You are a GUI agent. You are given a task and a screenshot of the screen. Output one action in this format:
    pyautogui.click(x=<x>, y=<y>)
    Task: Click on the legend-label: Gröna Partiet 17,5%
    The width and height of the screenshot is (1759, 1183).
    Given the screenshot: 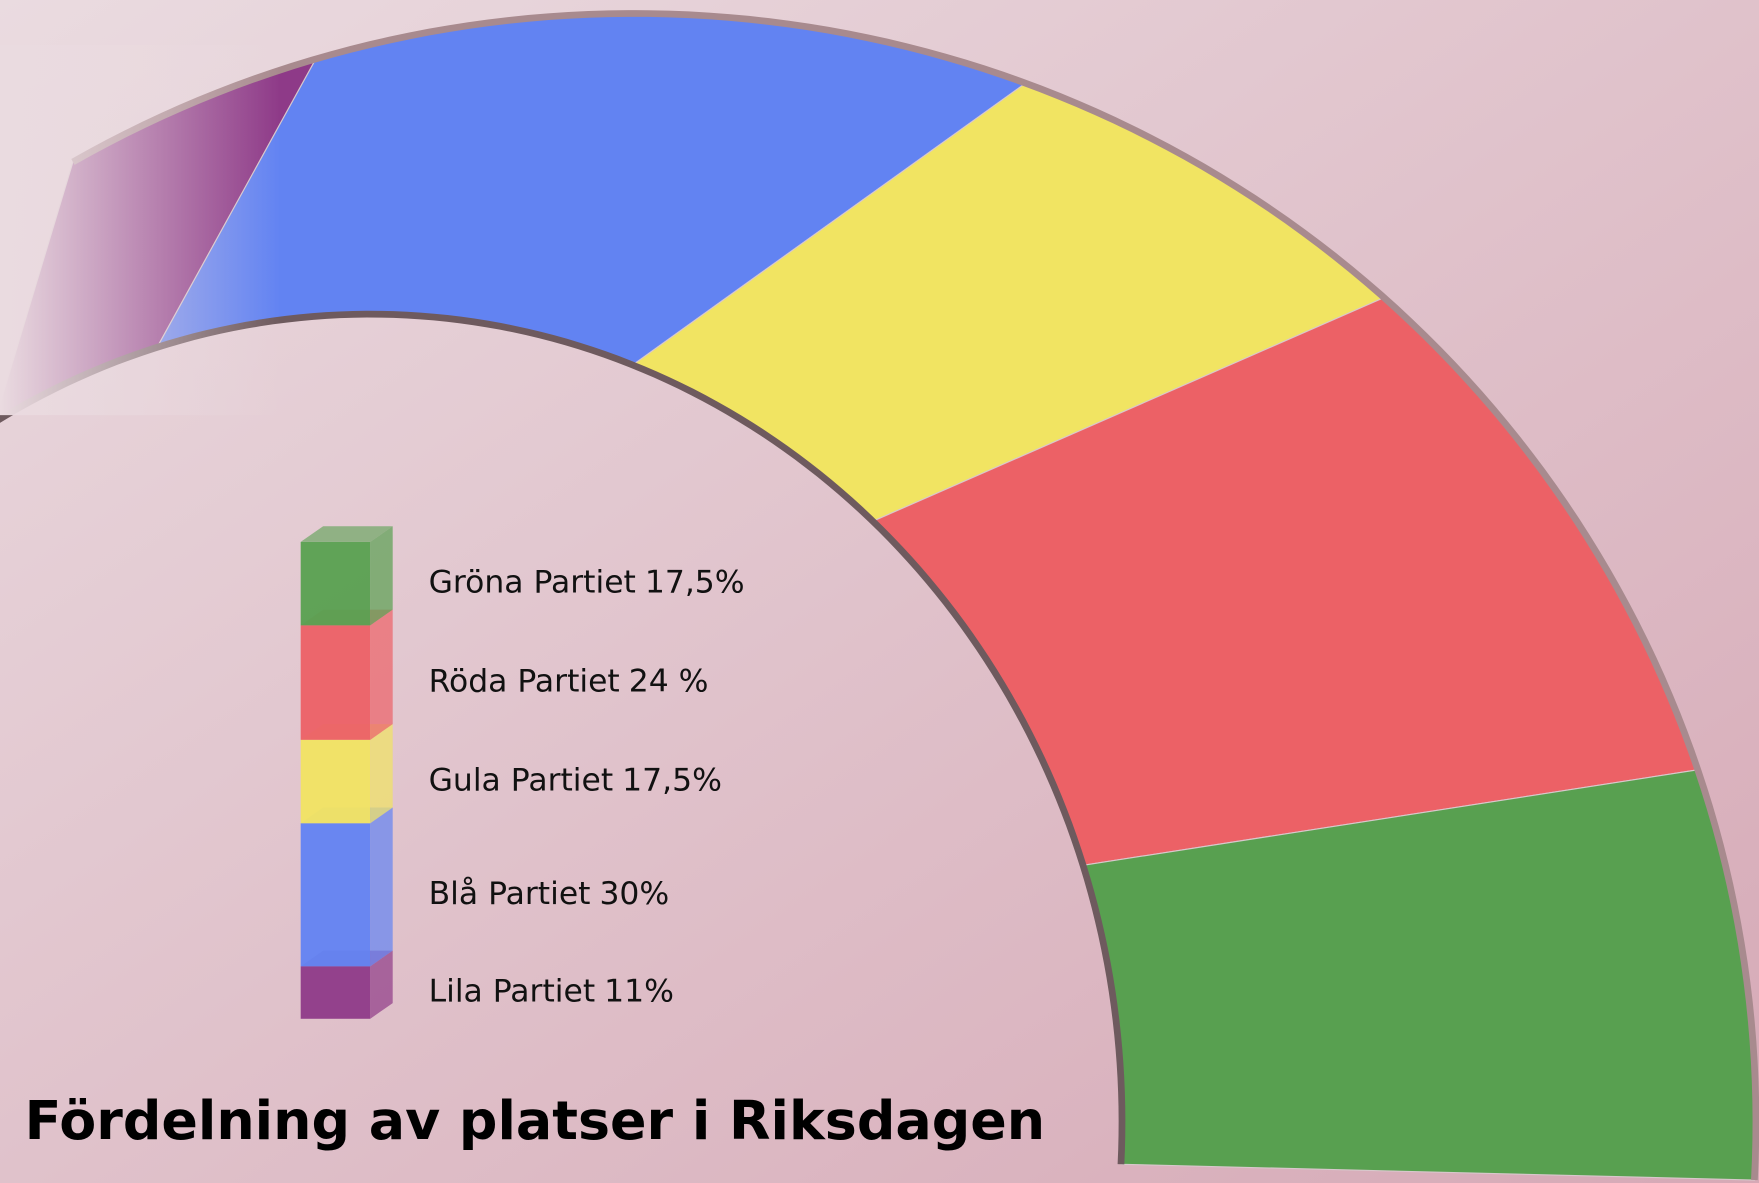 What is the action you would take?
    pyautogui.click(x=587, y=583)
    